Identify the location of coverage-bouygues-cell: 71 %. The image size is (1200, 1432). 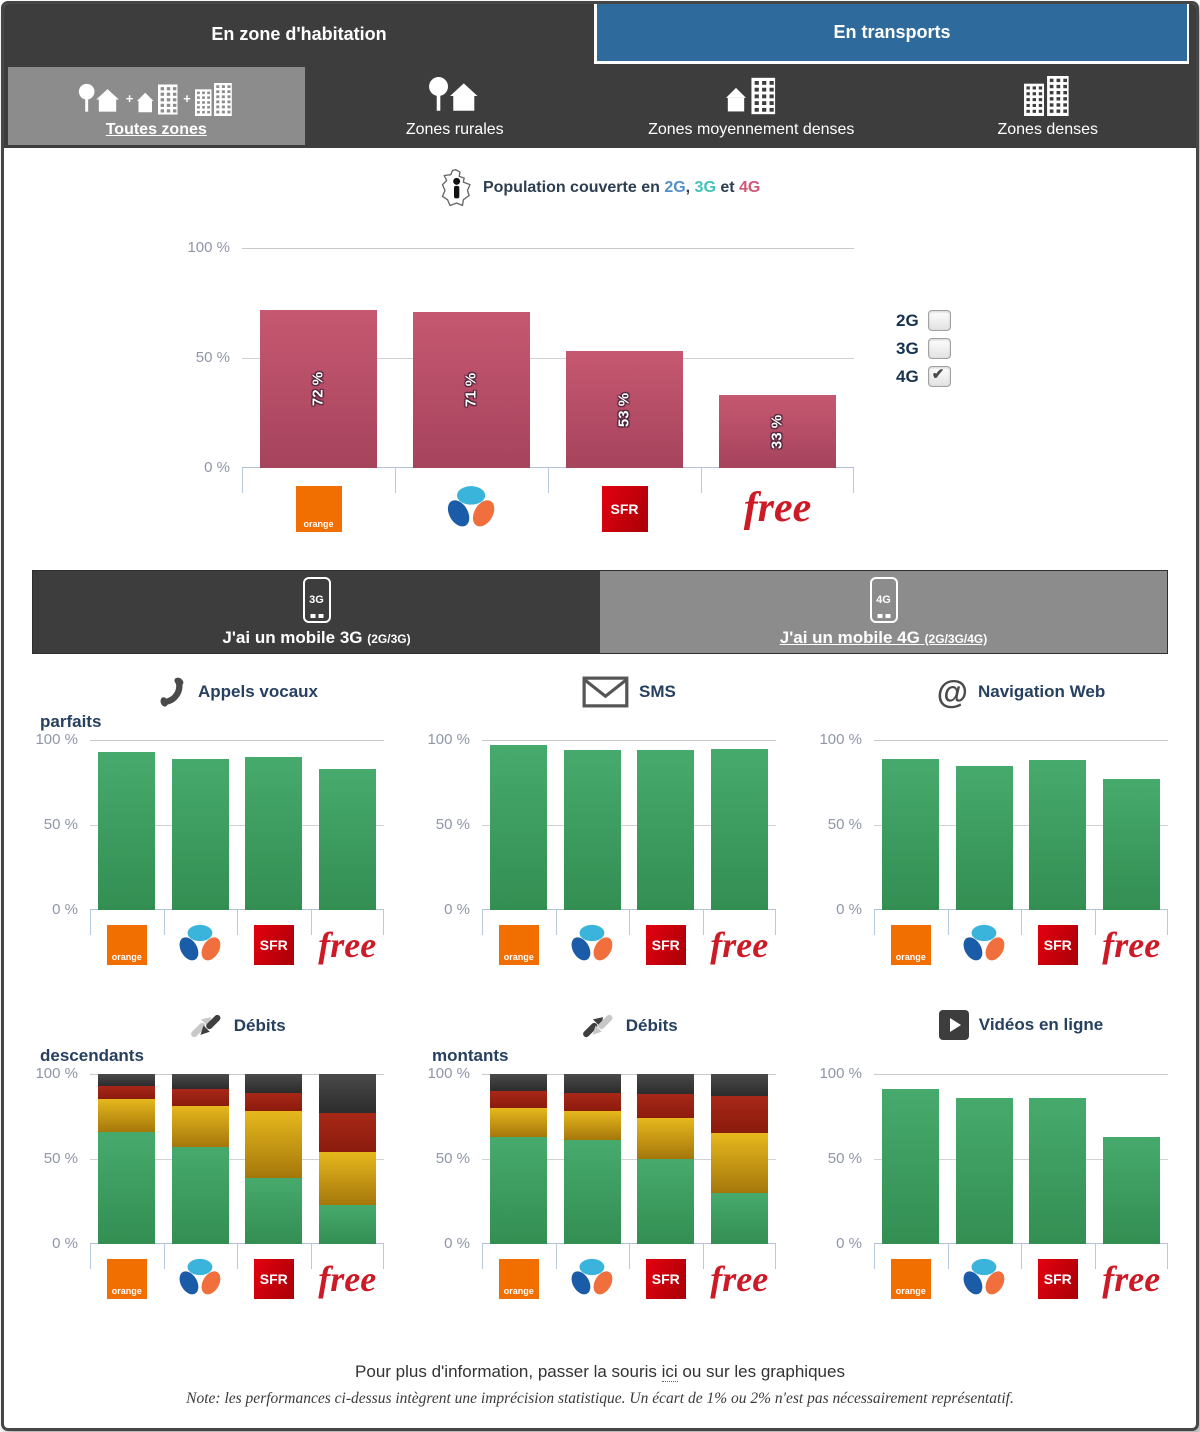
(471, 358).